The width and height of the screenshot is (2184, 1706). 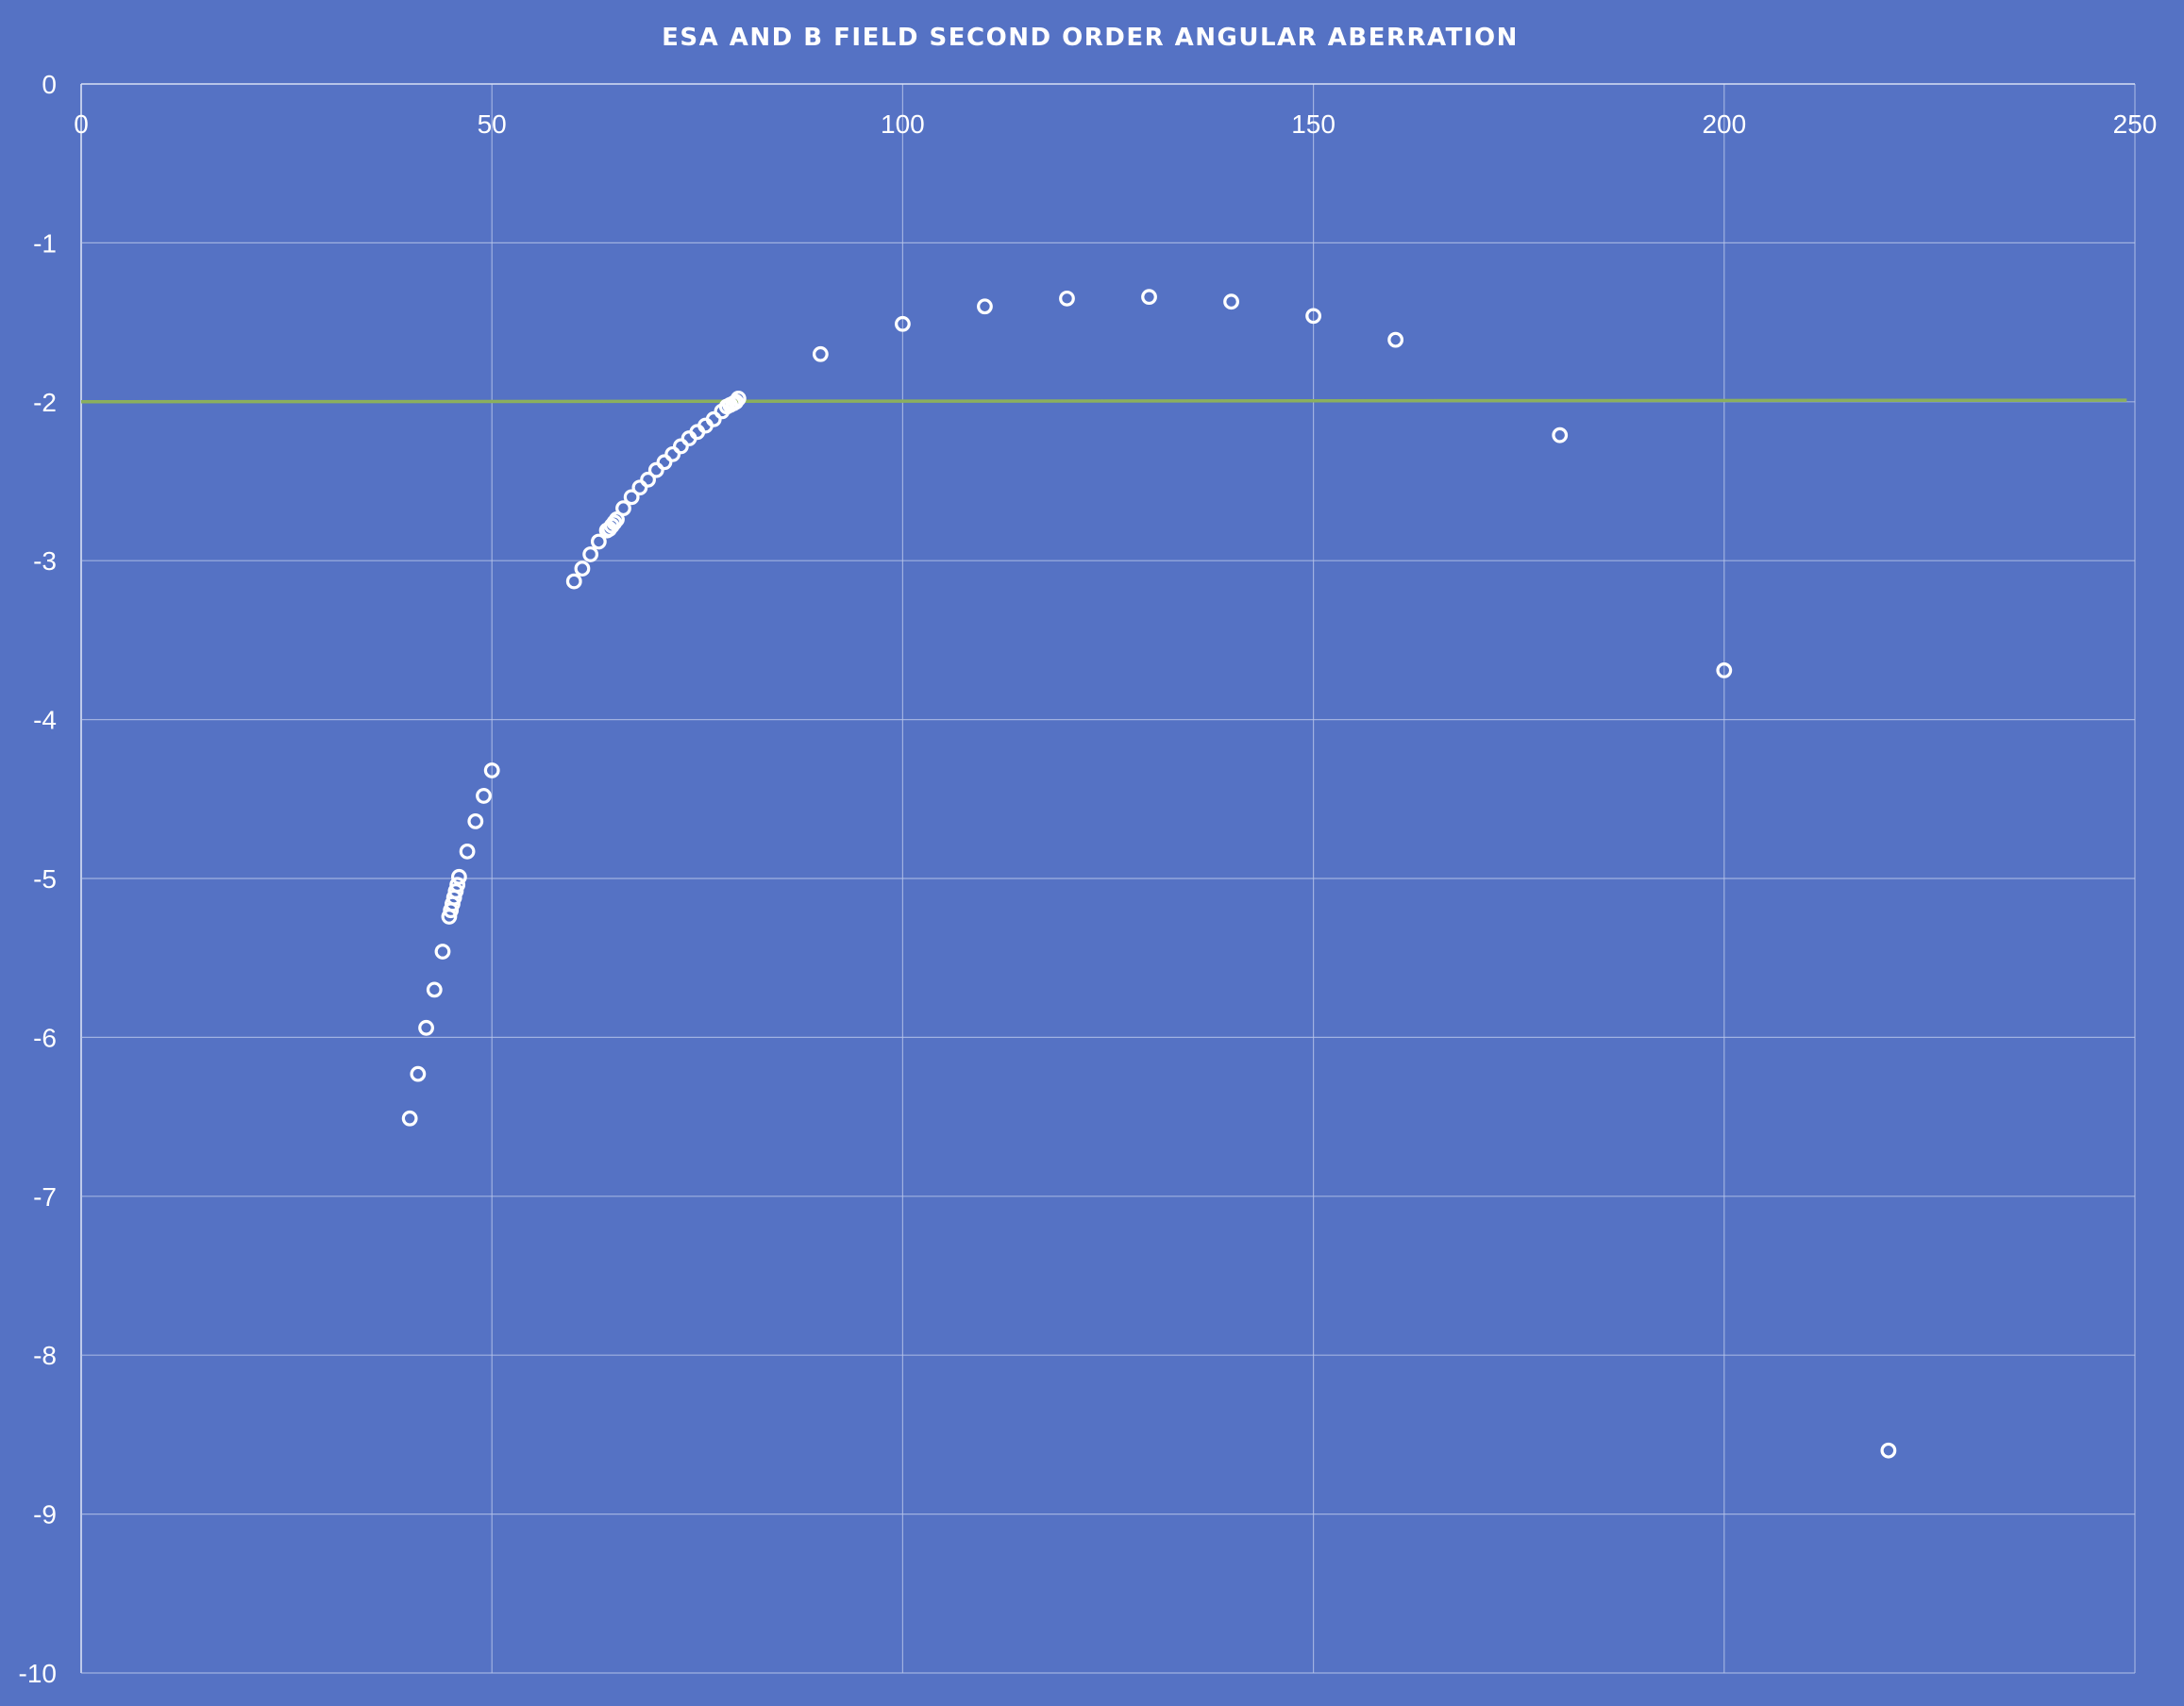 What do you see at coordinates (45, 1356) in the screenshot?
I see `y-tick-label: -8` at bounding box center [45, 1356].